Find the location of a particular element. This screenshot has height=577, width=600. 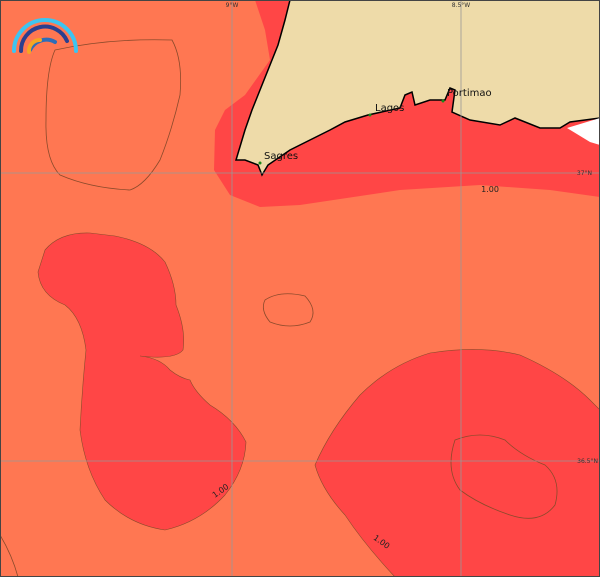

lat-label: 37°N is located at coordinates (584, 173).